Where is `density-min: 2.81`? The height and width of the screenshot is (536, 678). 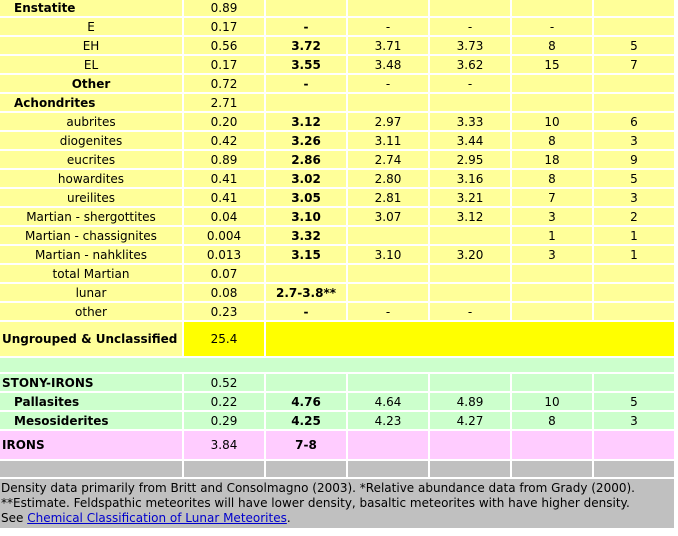 density-min: 2.81 is located at coordinates (388, 197).